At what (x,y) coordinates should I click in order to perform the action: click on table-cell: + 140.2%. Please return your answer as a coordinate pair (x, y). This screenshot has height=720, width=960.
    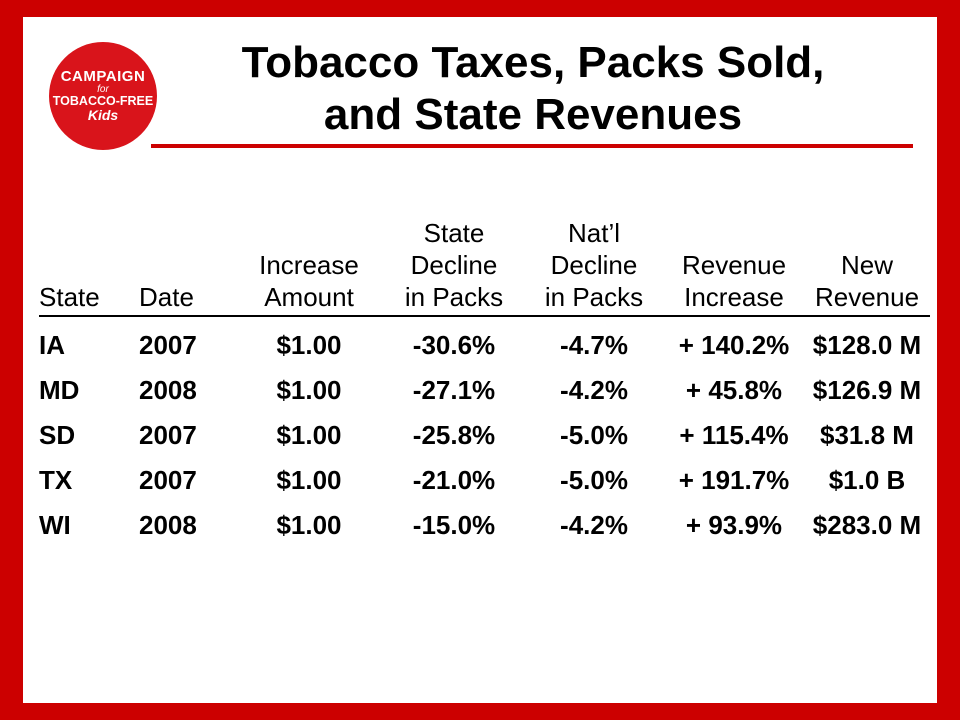
    Looking at the image, I should click on (734, 345).